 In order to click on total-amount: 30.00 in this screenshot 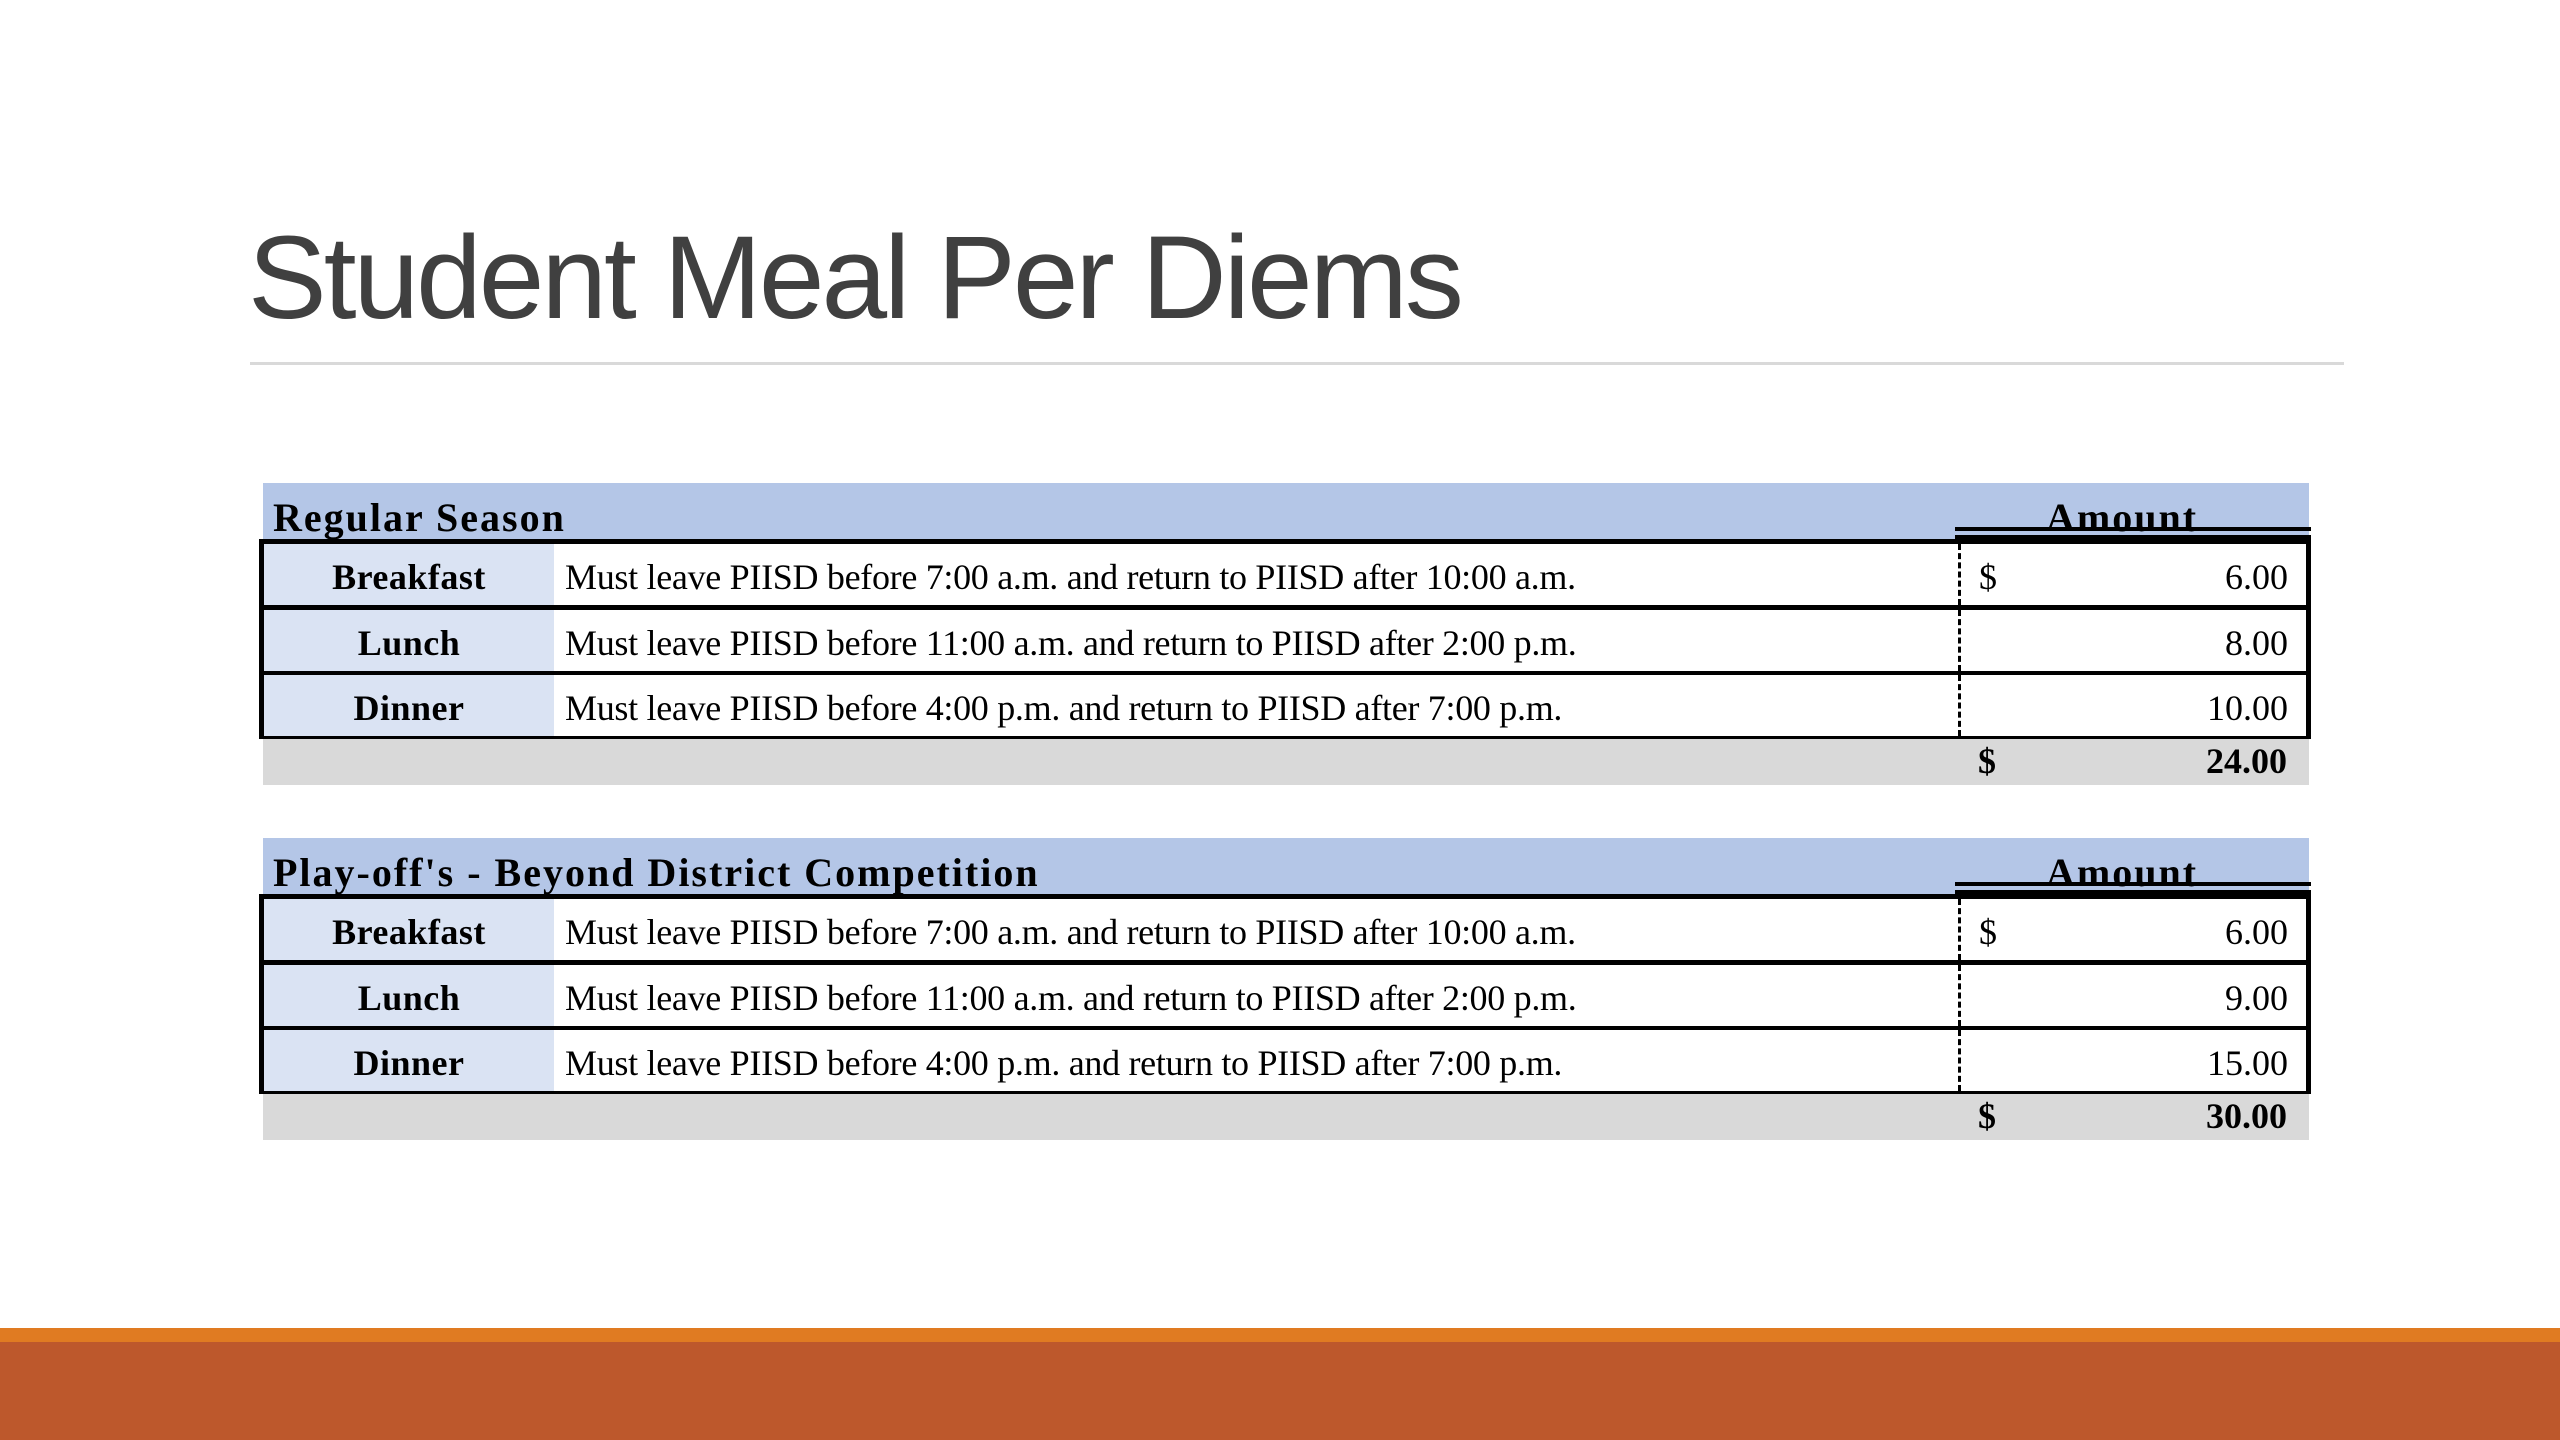, I will do `click(2246, 1116)`.